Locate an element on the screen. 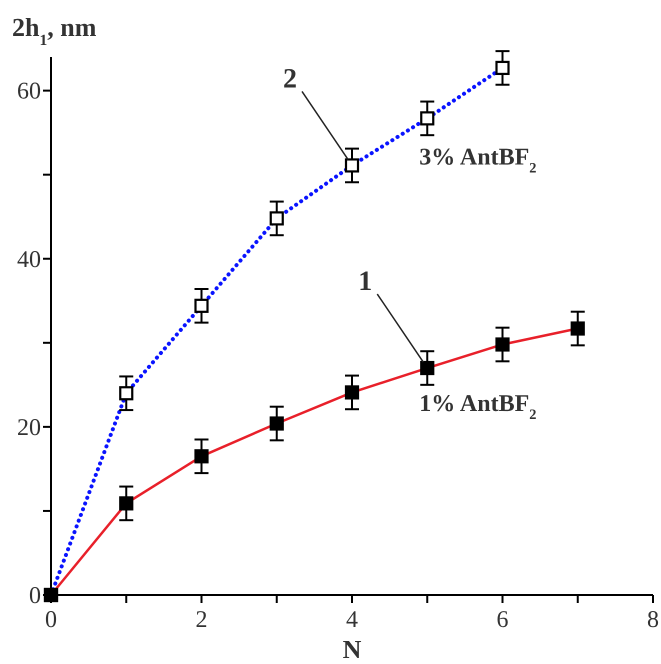  x-axis-title: N is located at coordinates (352, 649).